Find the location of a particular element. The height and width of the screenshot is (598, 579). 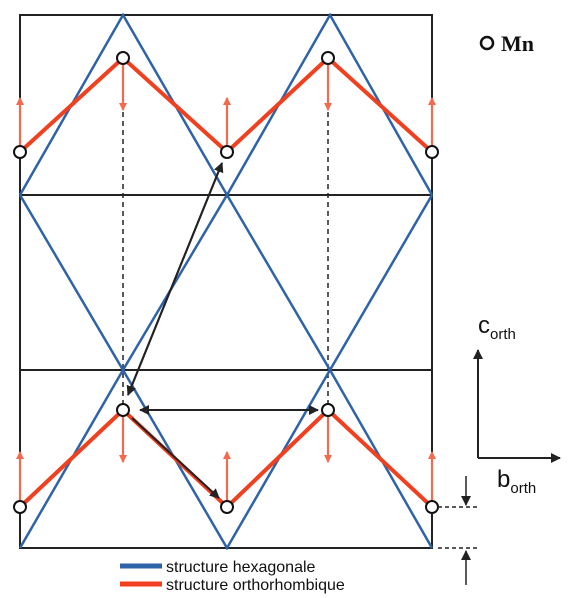

b-axis-sub: orth is located at coordinates (523, 488).